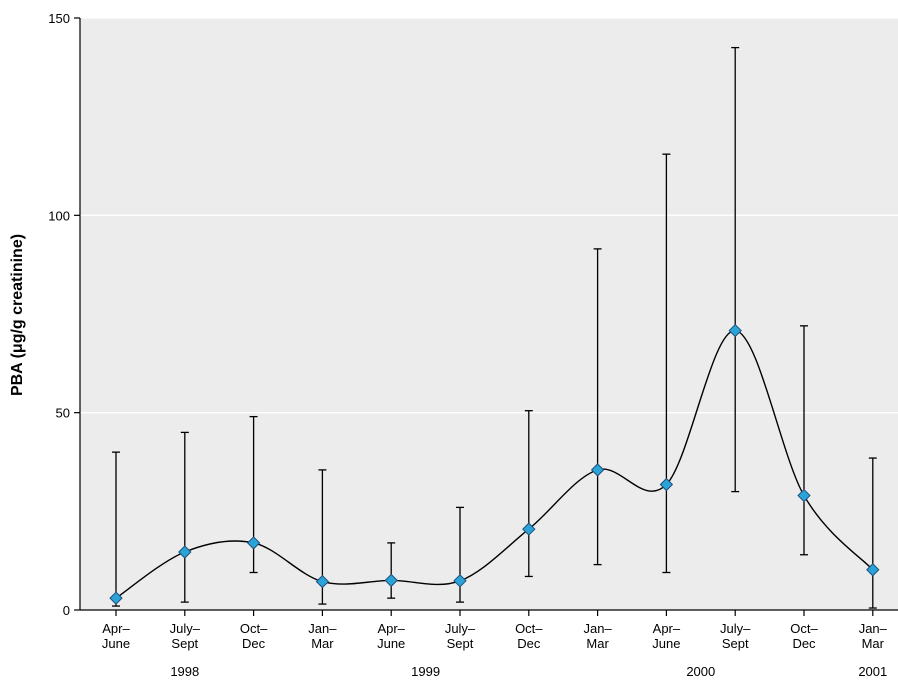  What do you see at coordinates (700, 671) in the screenshot?
I see `year-label: 2000` at bounding box center [700, 671].